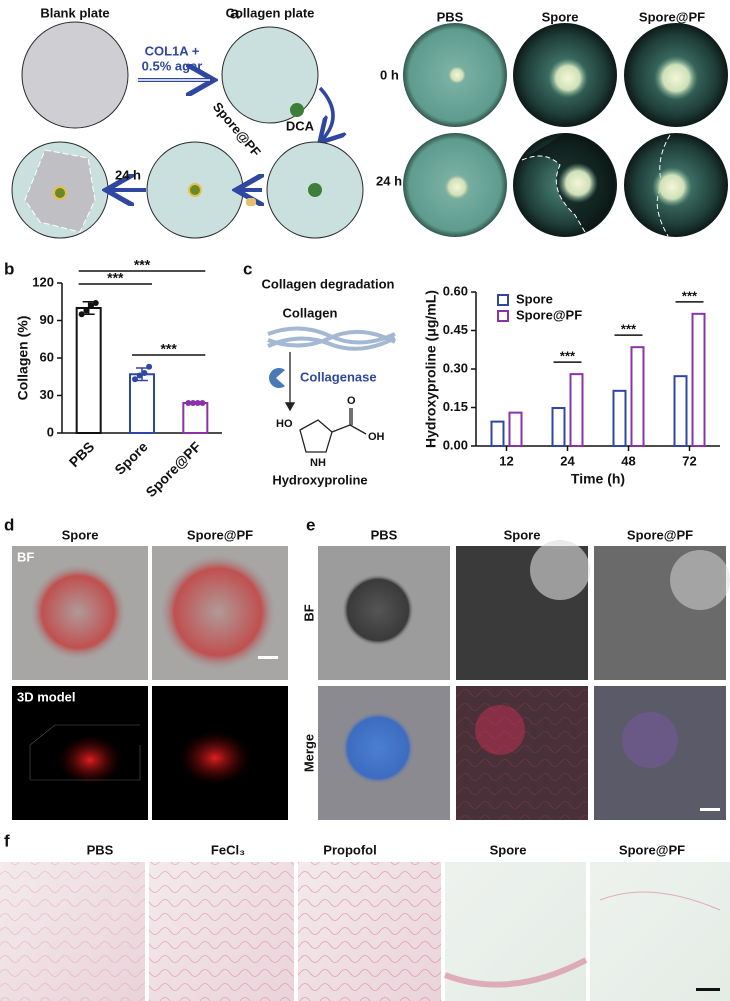  Describe the element at coordinates (567, 460) in the screenshot. I see `x-tick-label: 24` at that location.